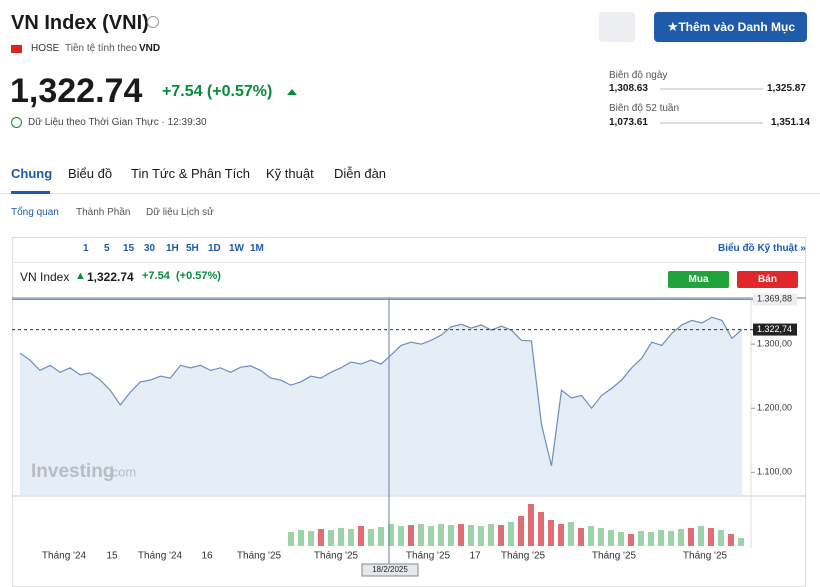  Describe the element at coordinates (150, 248) in the screenshot. I see `interval: 30` at that location.